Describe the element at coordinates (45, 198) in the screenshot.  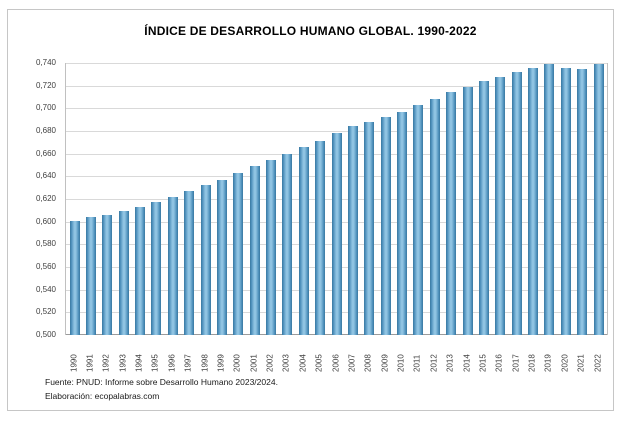
I see `y-tick-label-0,620: 0,620` at that location.